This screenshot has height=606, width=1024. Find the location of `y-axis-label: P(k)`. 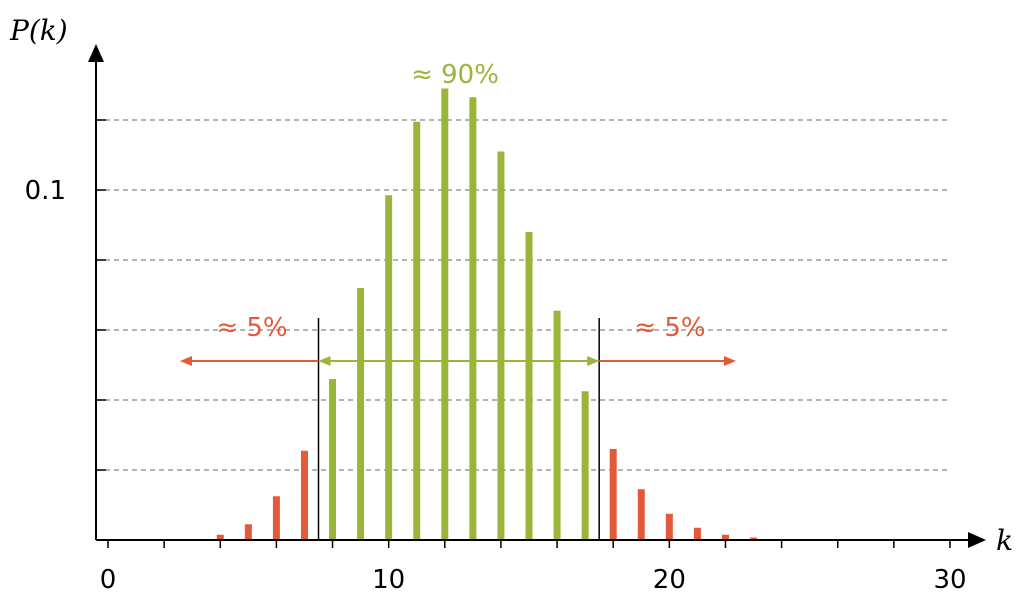

y-axis-label: P(k) is located at coordinates (38, 30).